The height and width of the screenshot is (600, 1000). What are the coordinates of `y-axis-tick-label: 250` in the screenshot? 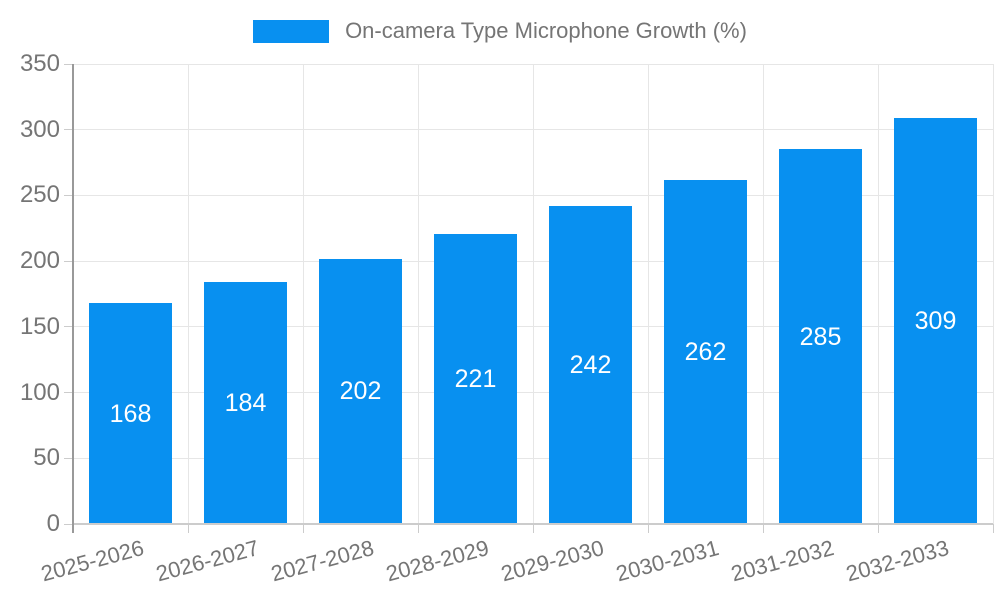 It's located at (39, 195).